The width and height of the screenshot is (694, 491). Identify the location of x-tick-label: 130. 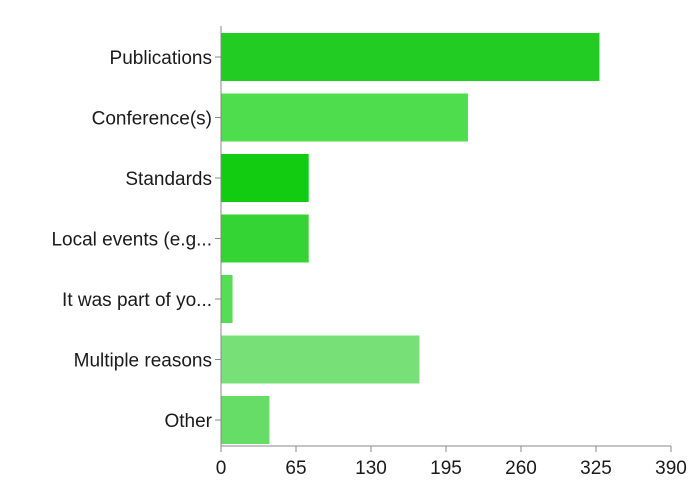
(371, 468).